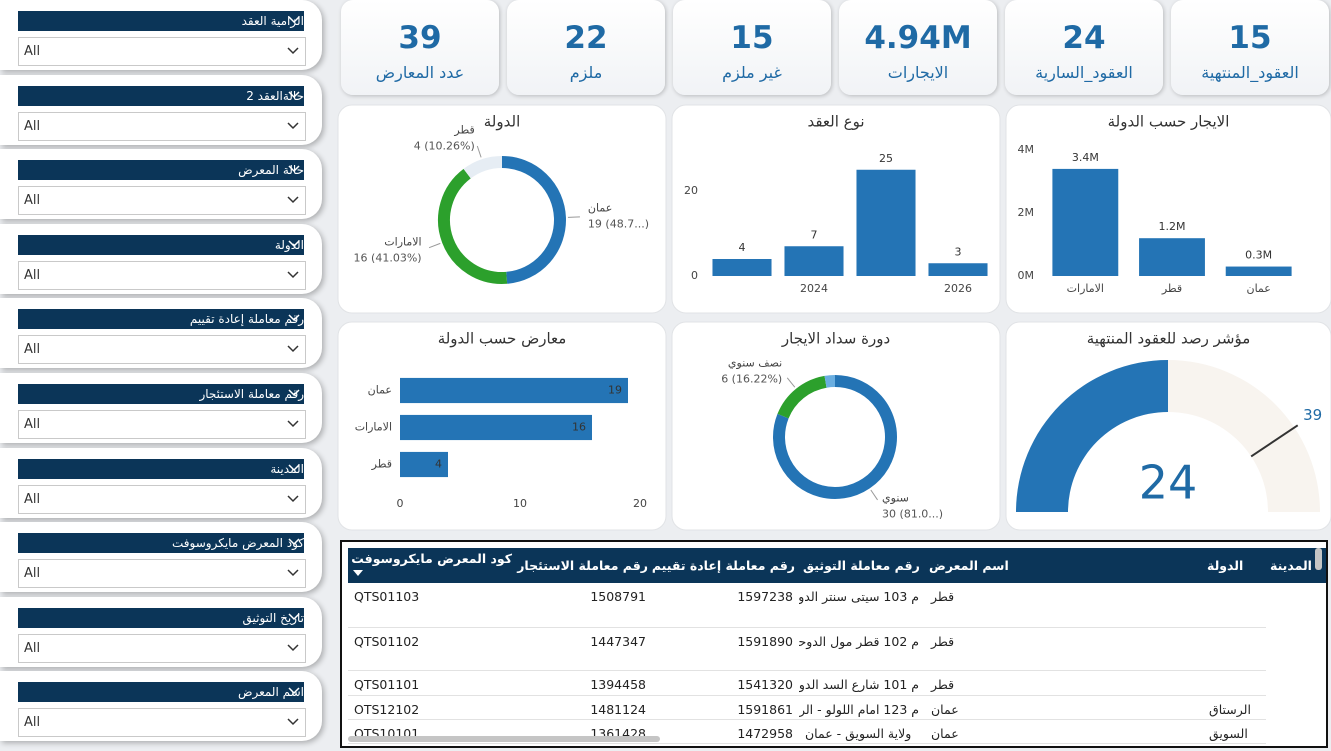  What do you see at coordinates (1250, 38) in the screenshot?
I see `kpi-value: 15` at bounding box center [1250, 38].